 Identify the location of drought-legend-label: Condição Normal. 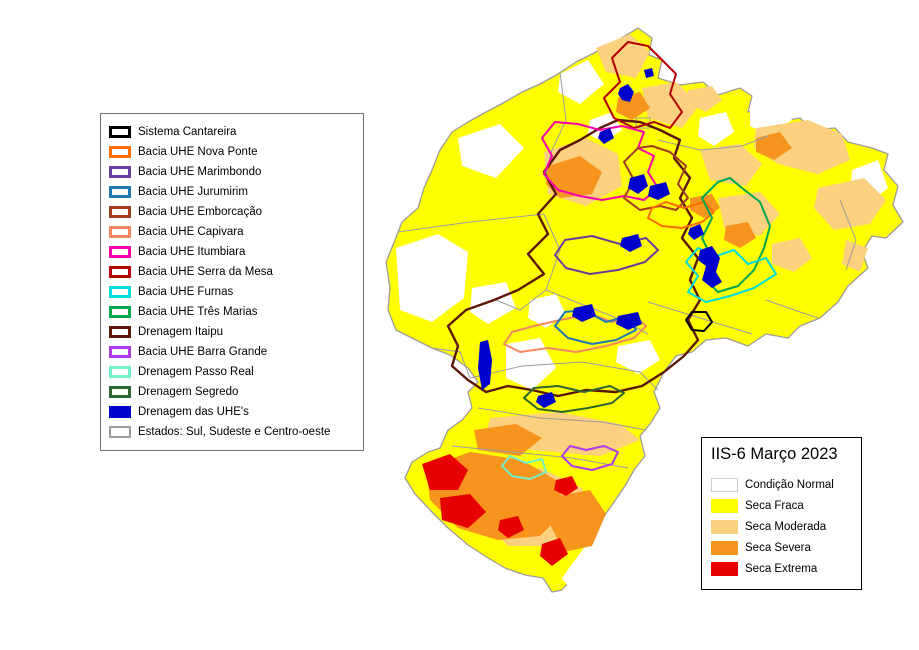
(789, 484).